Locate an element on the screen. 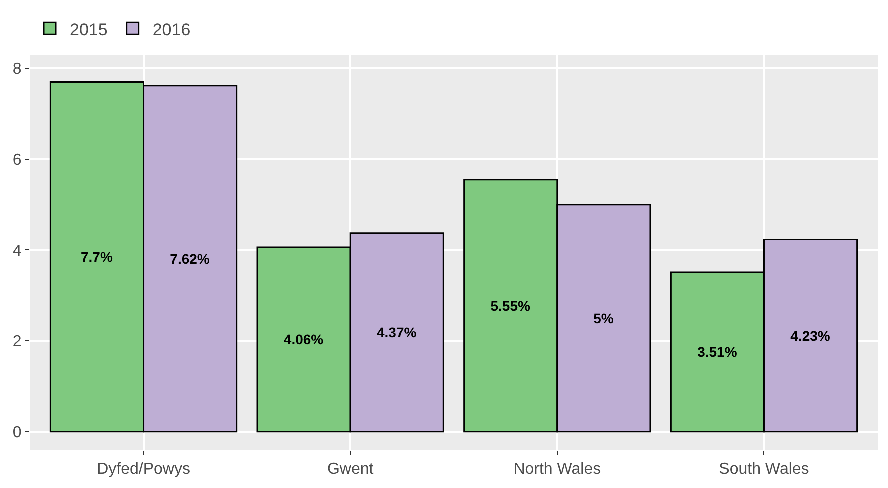  data-label: 7.7% is located at coordinates (97, 257).